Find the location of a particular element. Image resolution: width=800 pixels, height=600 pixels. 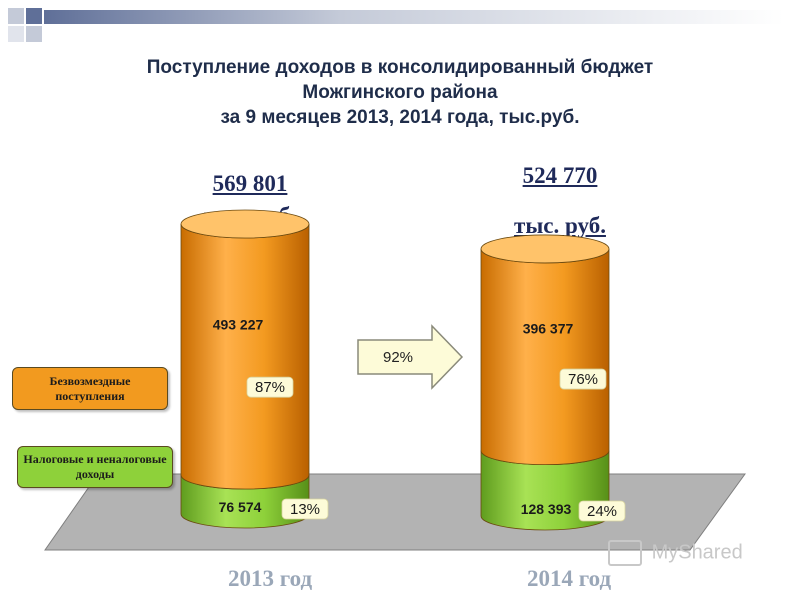

header-bar is located at coordinates (414, 17).